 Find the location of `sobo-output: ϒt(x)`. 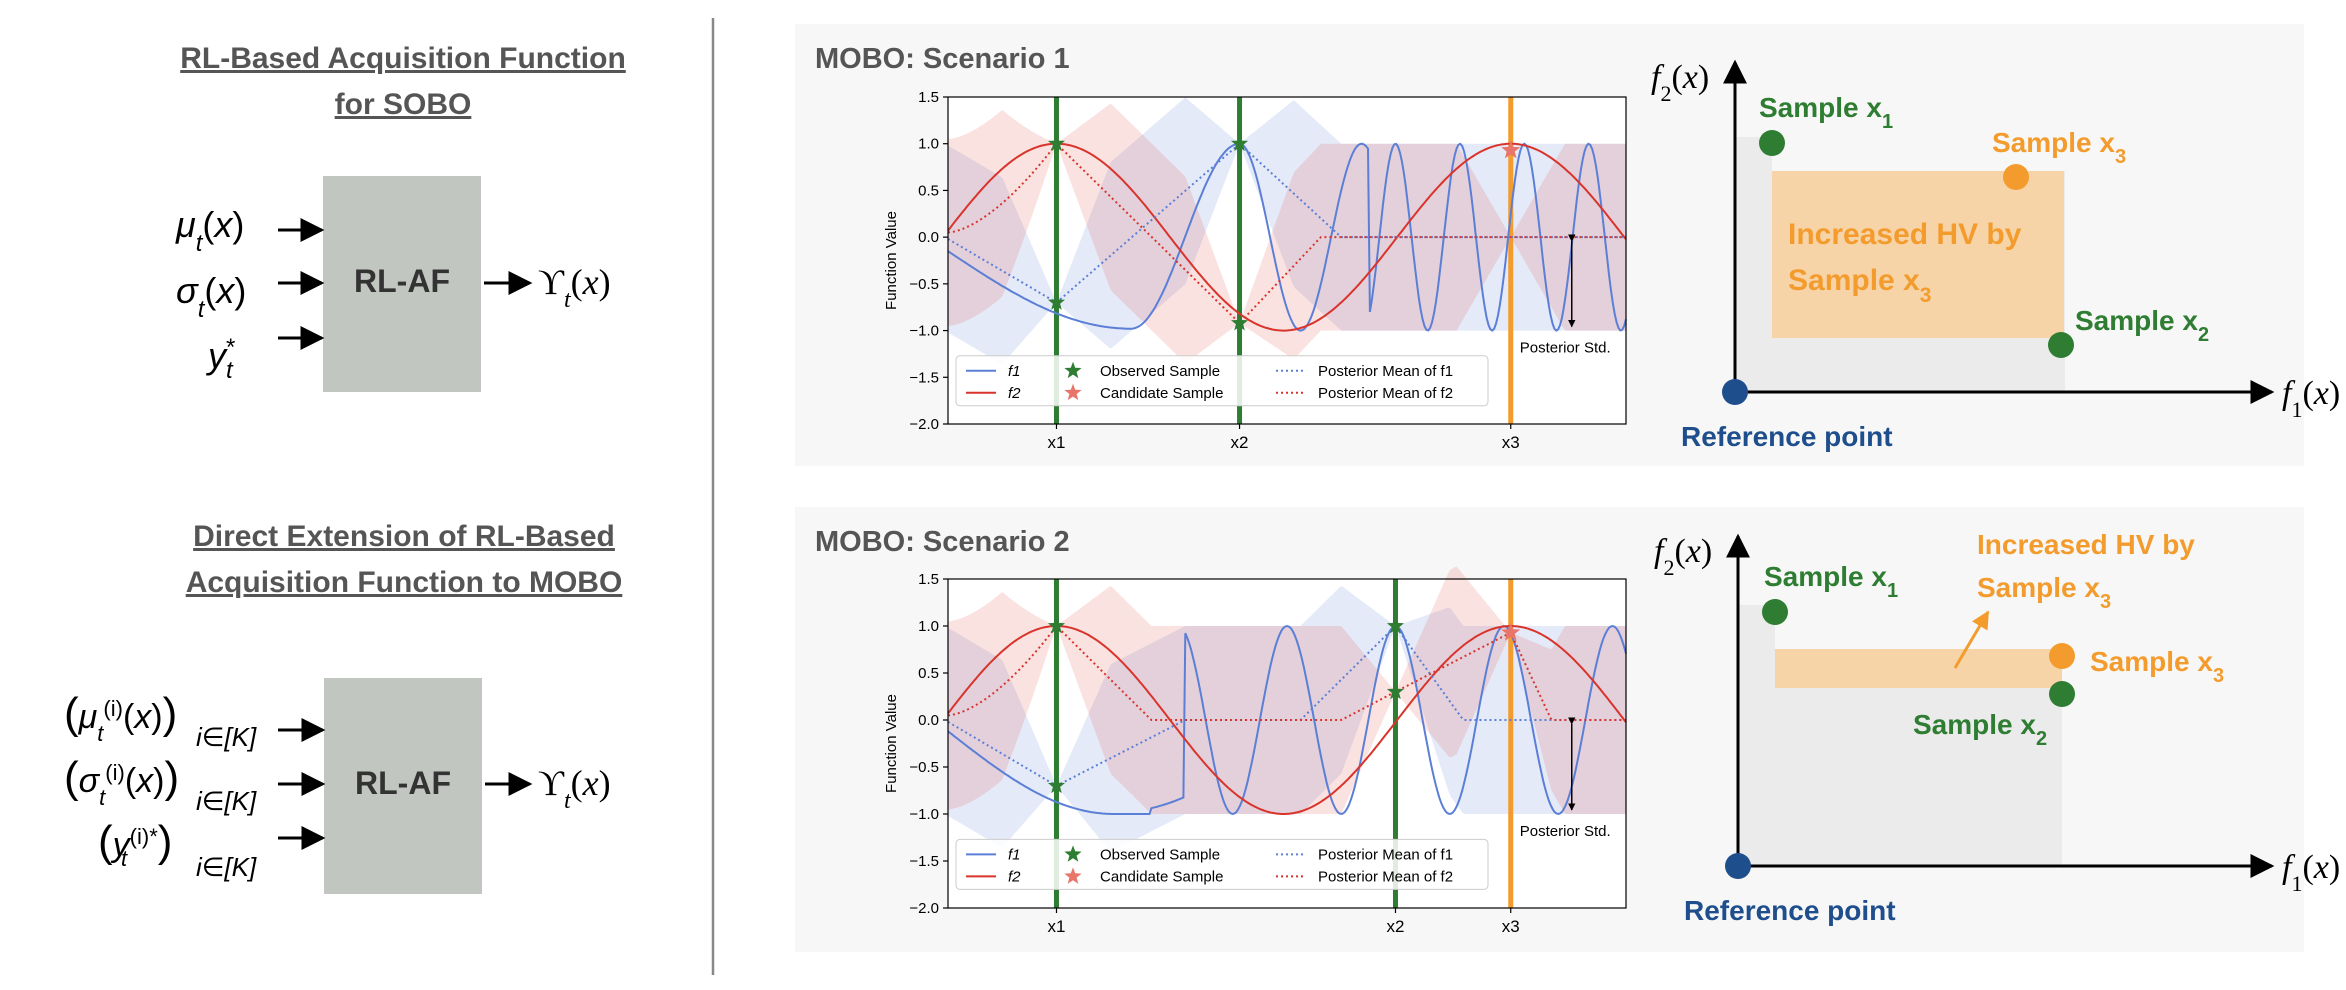

sobo-output: ϒt(x) is located at coordinates (574, 287).